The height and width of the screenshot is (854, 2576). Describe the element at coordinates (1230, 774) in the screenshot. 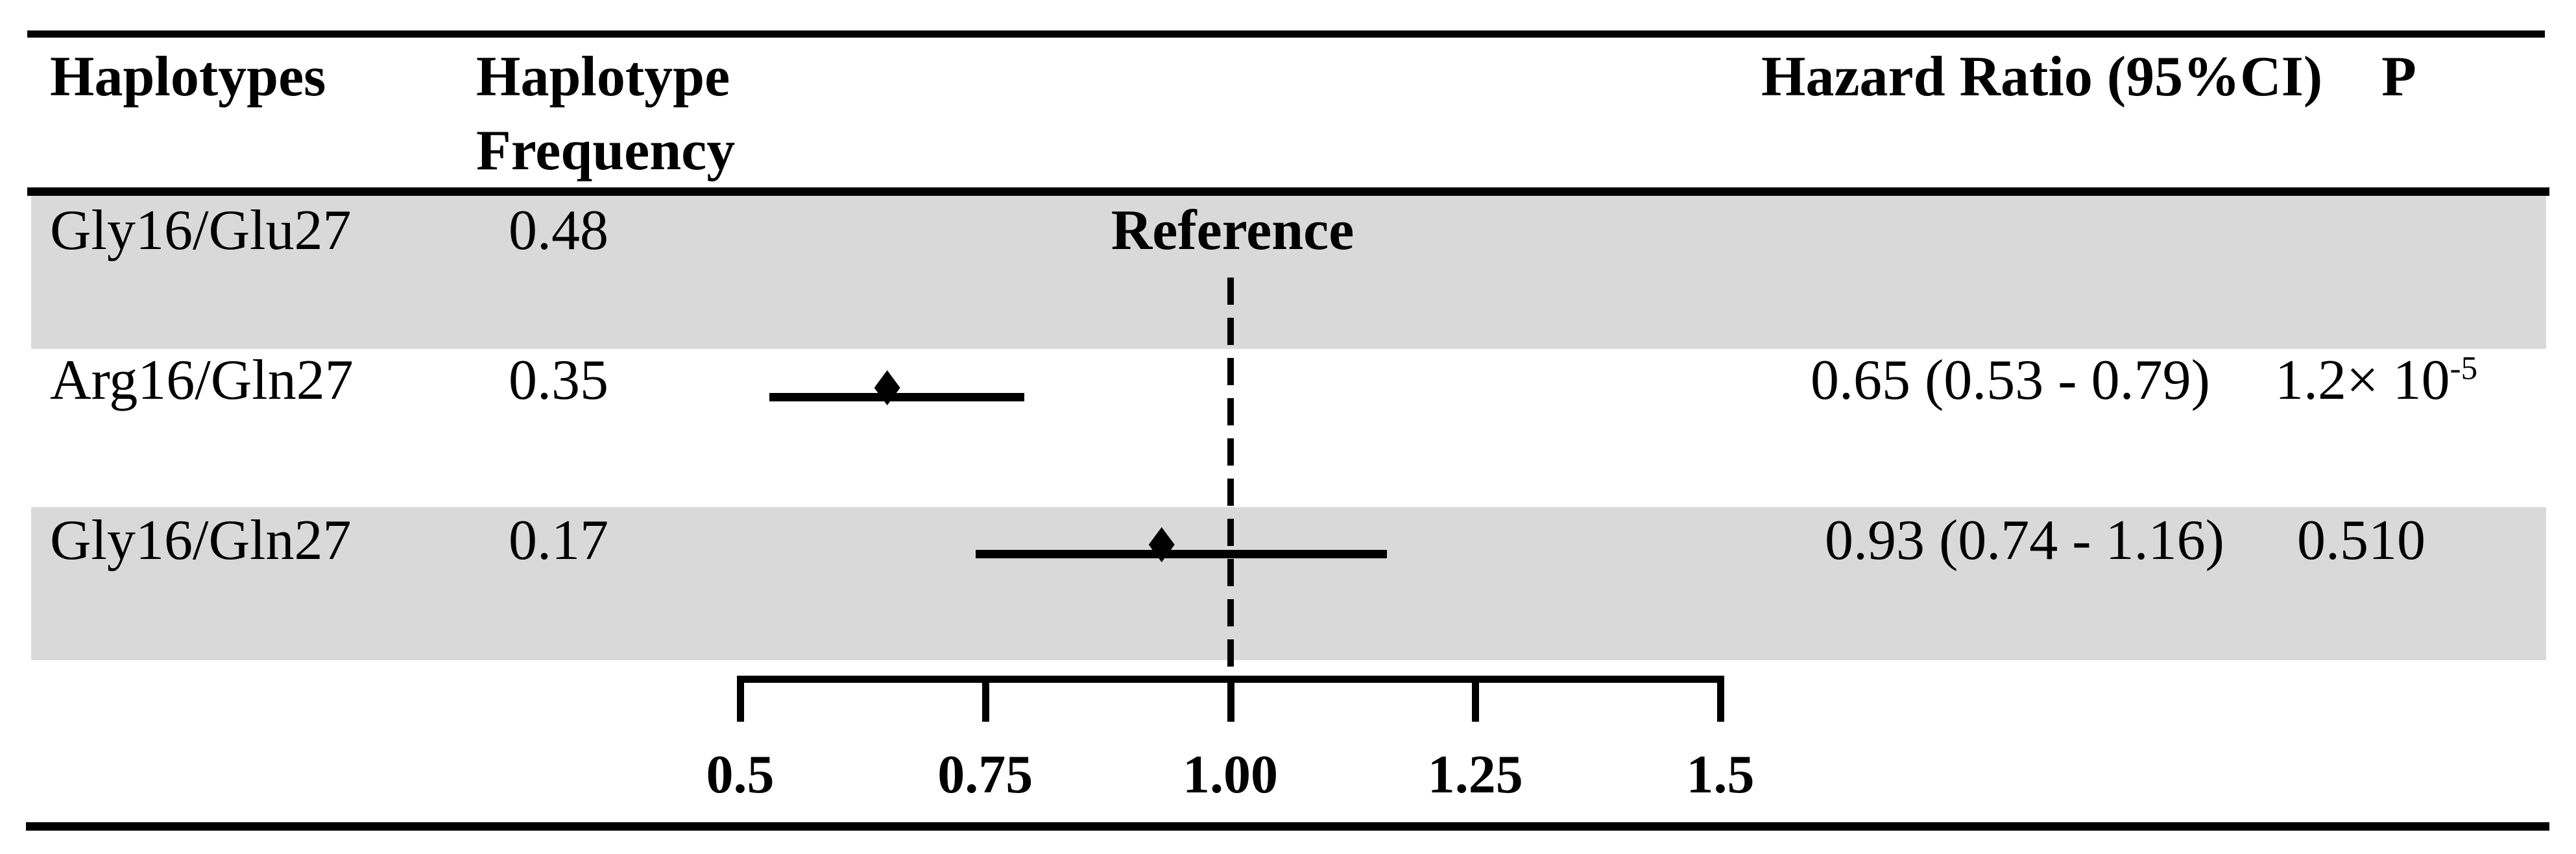

I see `axis-tick-label: 1.00` at that location.